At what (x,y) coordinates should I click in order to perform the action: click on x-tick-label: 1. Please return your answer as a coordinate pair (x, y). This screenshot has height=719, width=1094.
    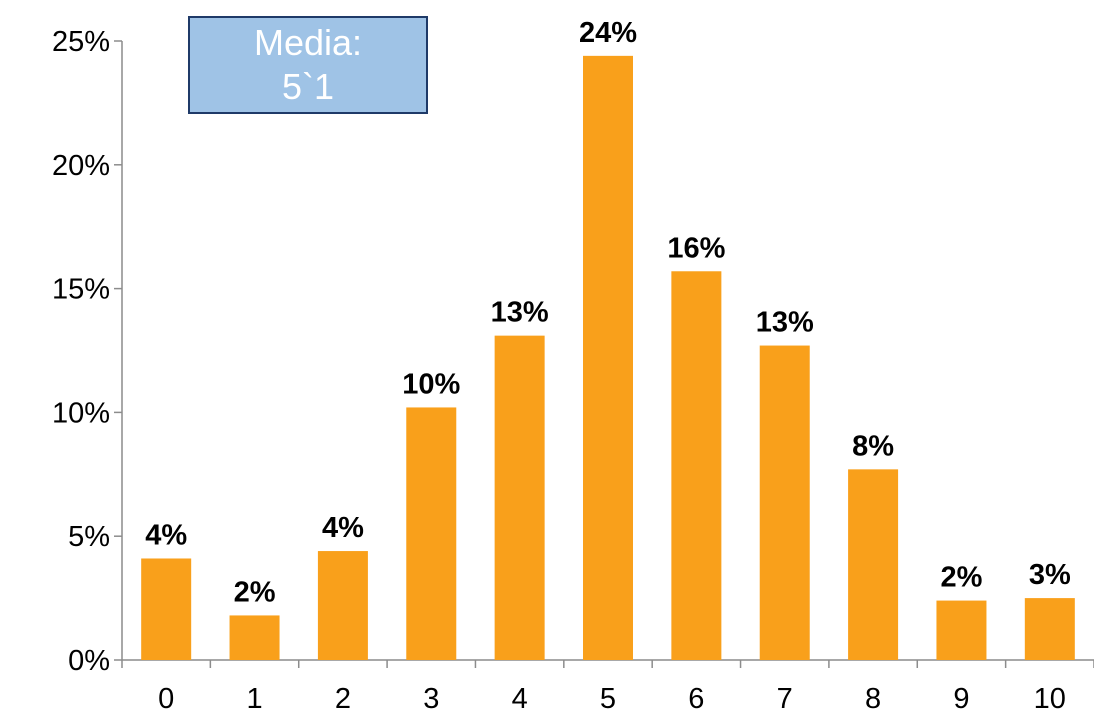
    Looking at the image, I should click on (254, 699).